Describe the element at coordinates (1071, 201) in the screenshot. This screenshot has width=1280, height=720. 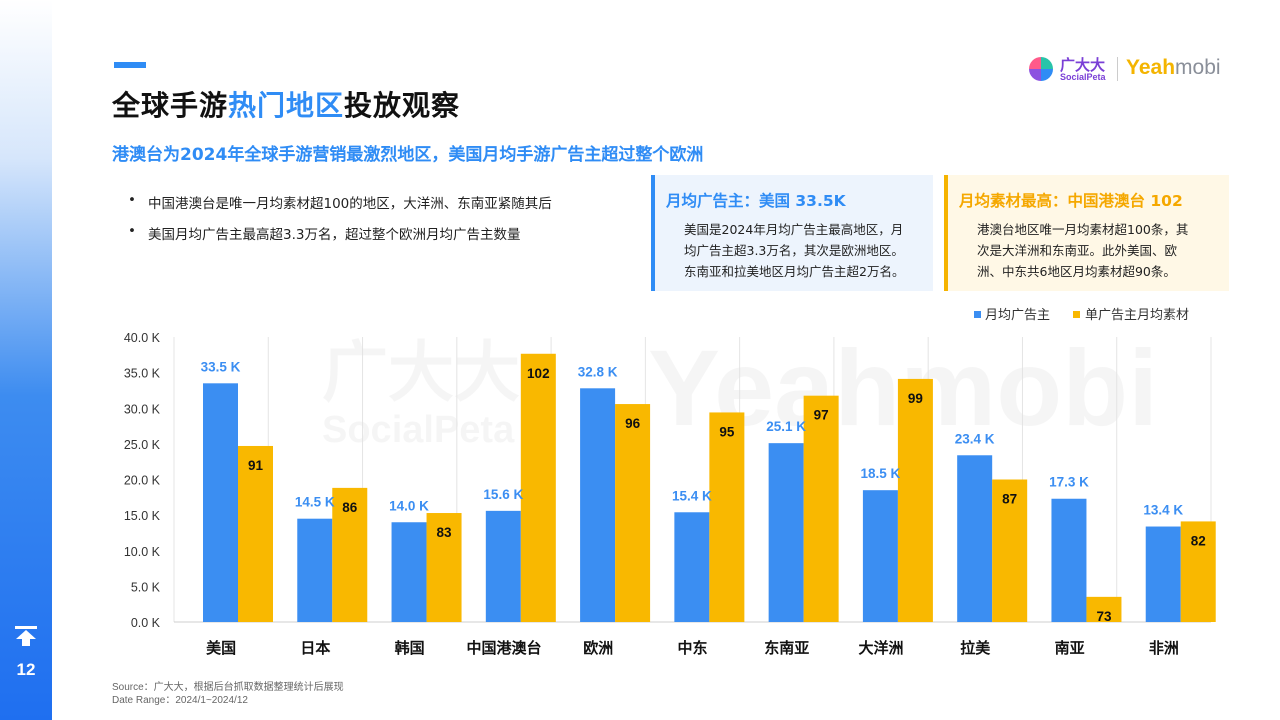
I see `callout-title: 月均素材最高：中国港澳台 102` at that location.